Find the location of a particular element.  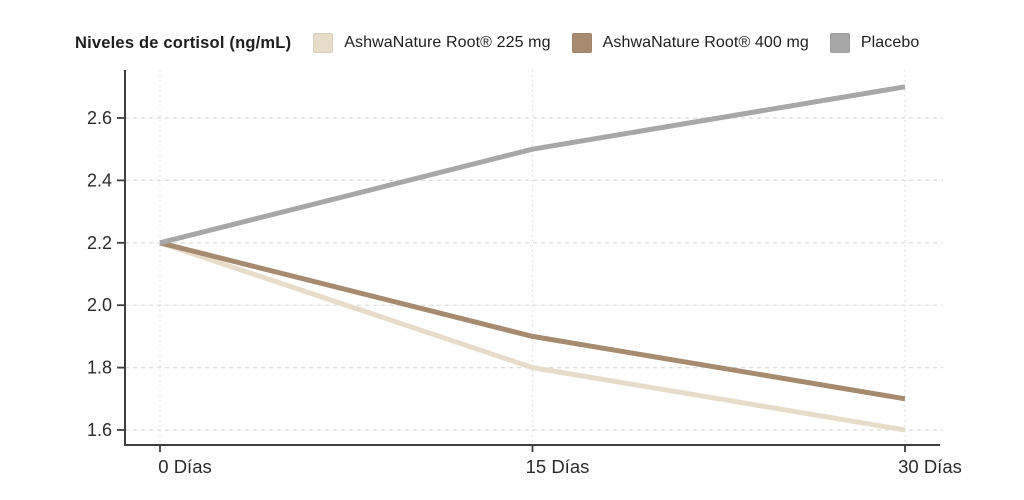

legend-label: AshwaNature Root® 225 mg is located at coordinates (447, 42).